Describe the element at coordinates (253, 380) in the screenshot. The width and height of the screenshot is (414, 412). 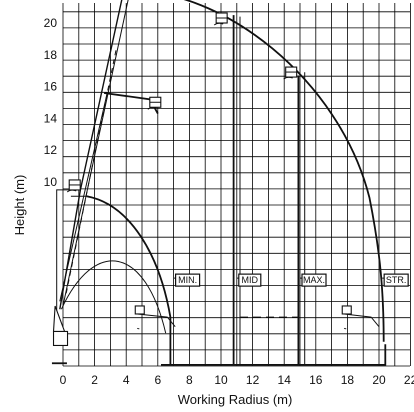
I see `x-tick-label: 12` at that location.